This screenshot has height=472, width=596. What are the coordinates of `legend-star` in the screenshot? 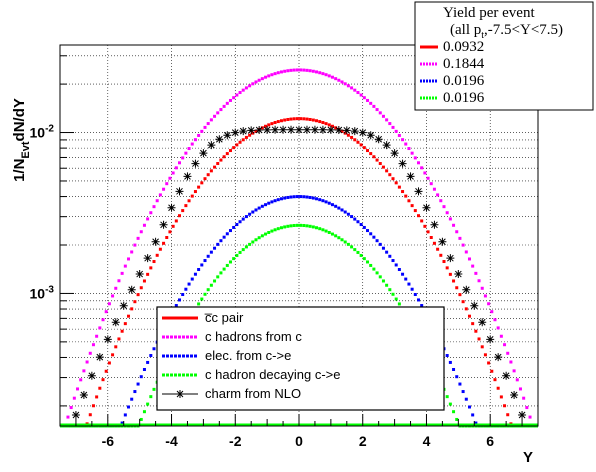 It's located at (180, 394).